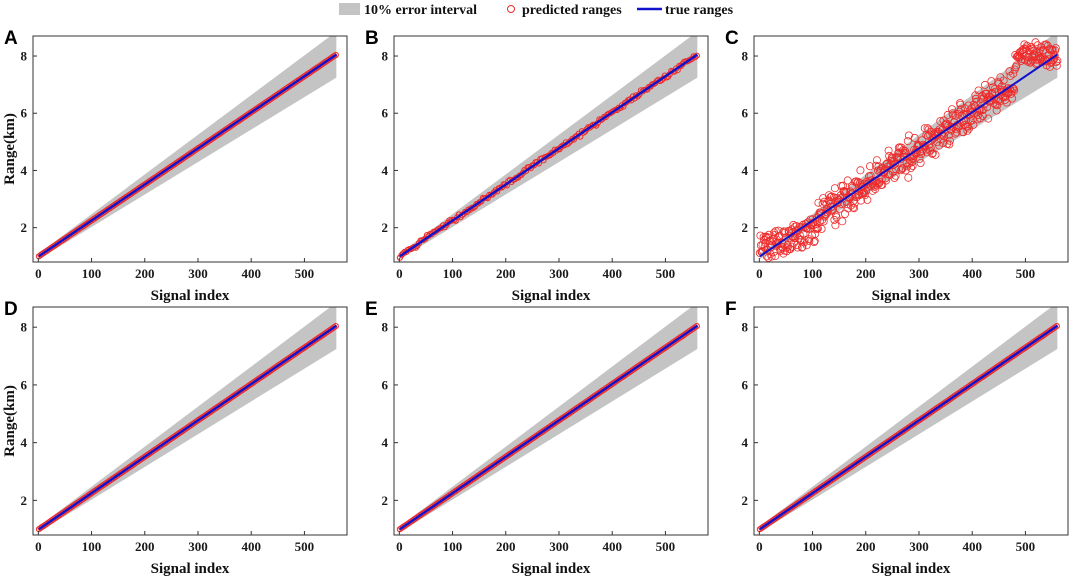 This screenshot has height=579, width=1072. What do you see at coordinates (699, 10) in the screenshot?
I see `legend-true-label: true ranges` at bounding box center [699, 10].